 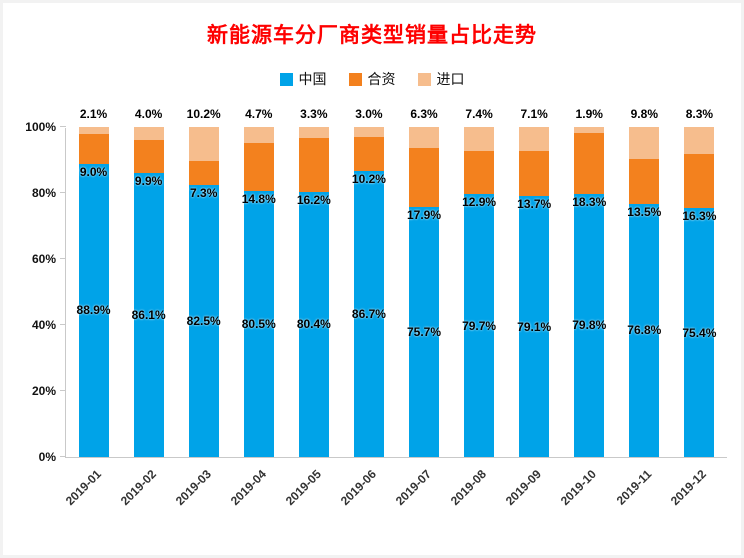 I want to click on china-value-label: 79.7%, so click(x=479, y=325).